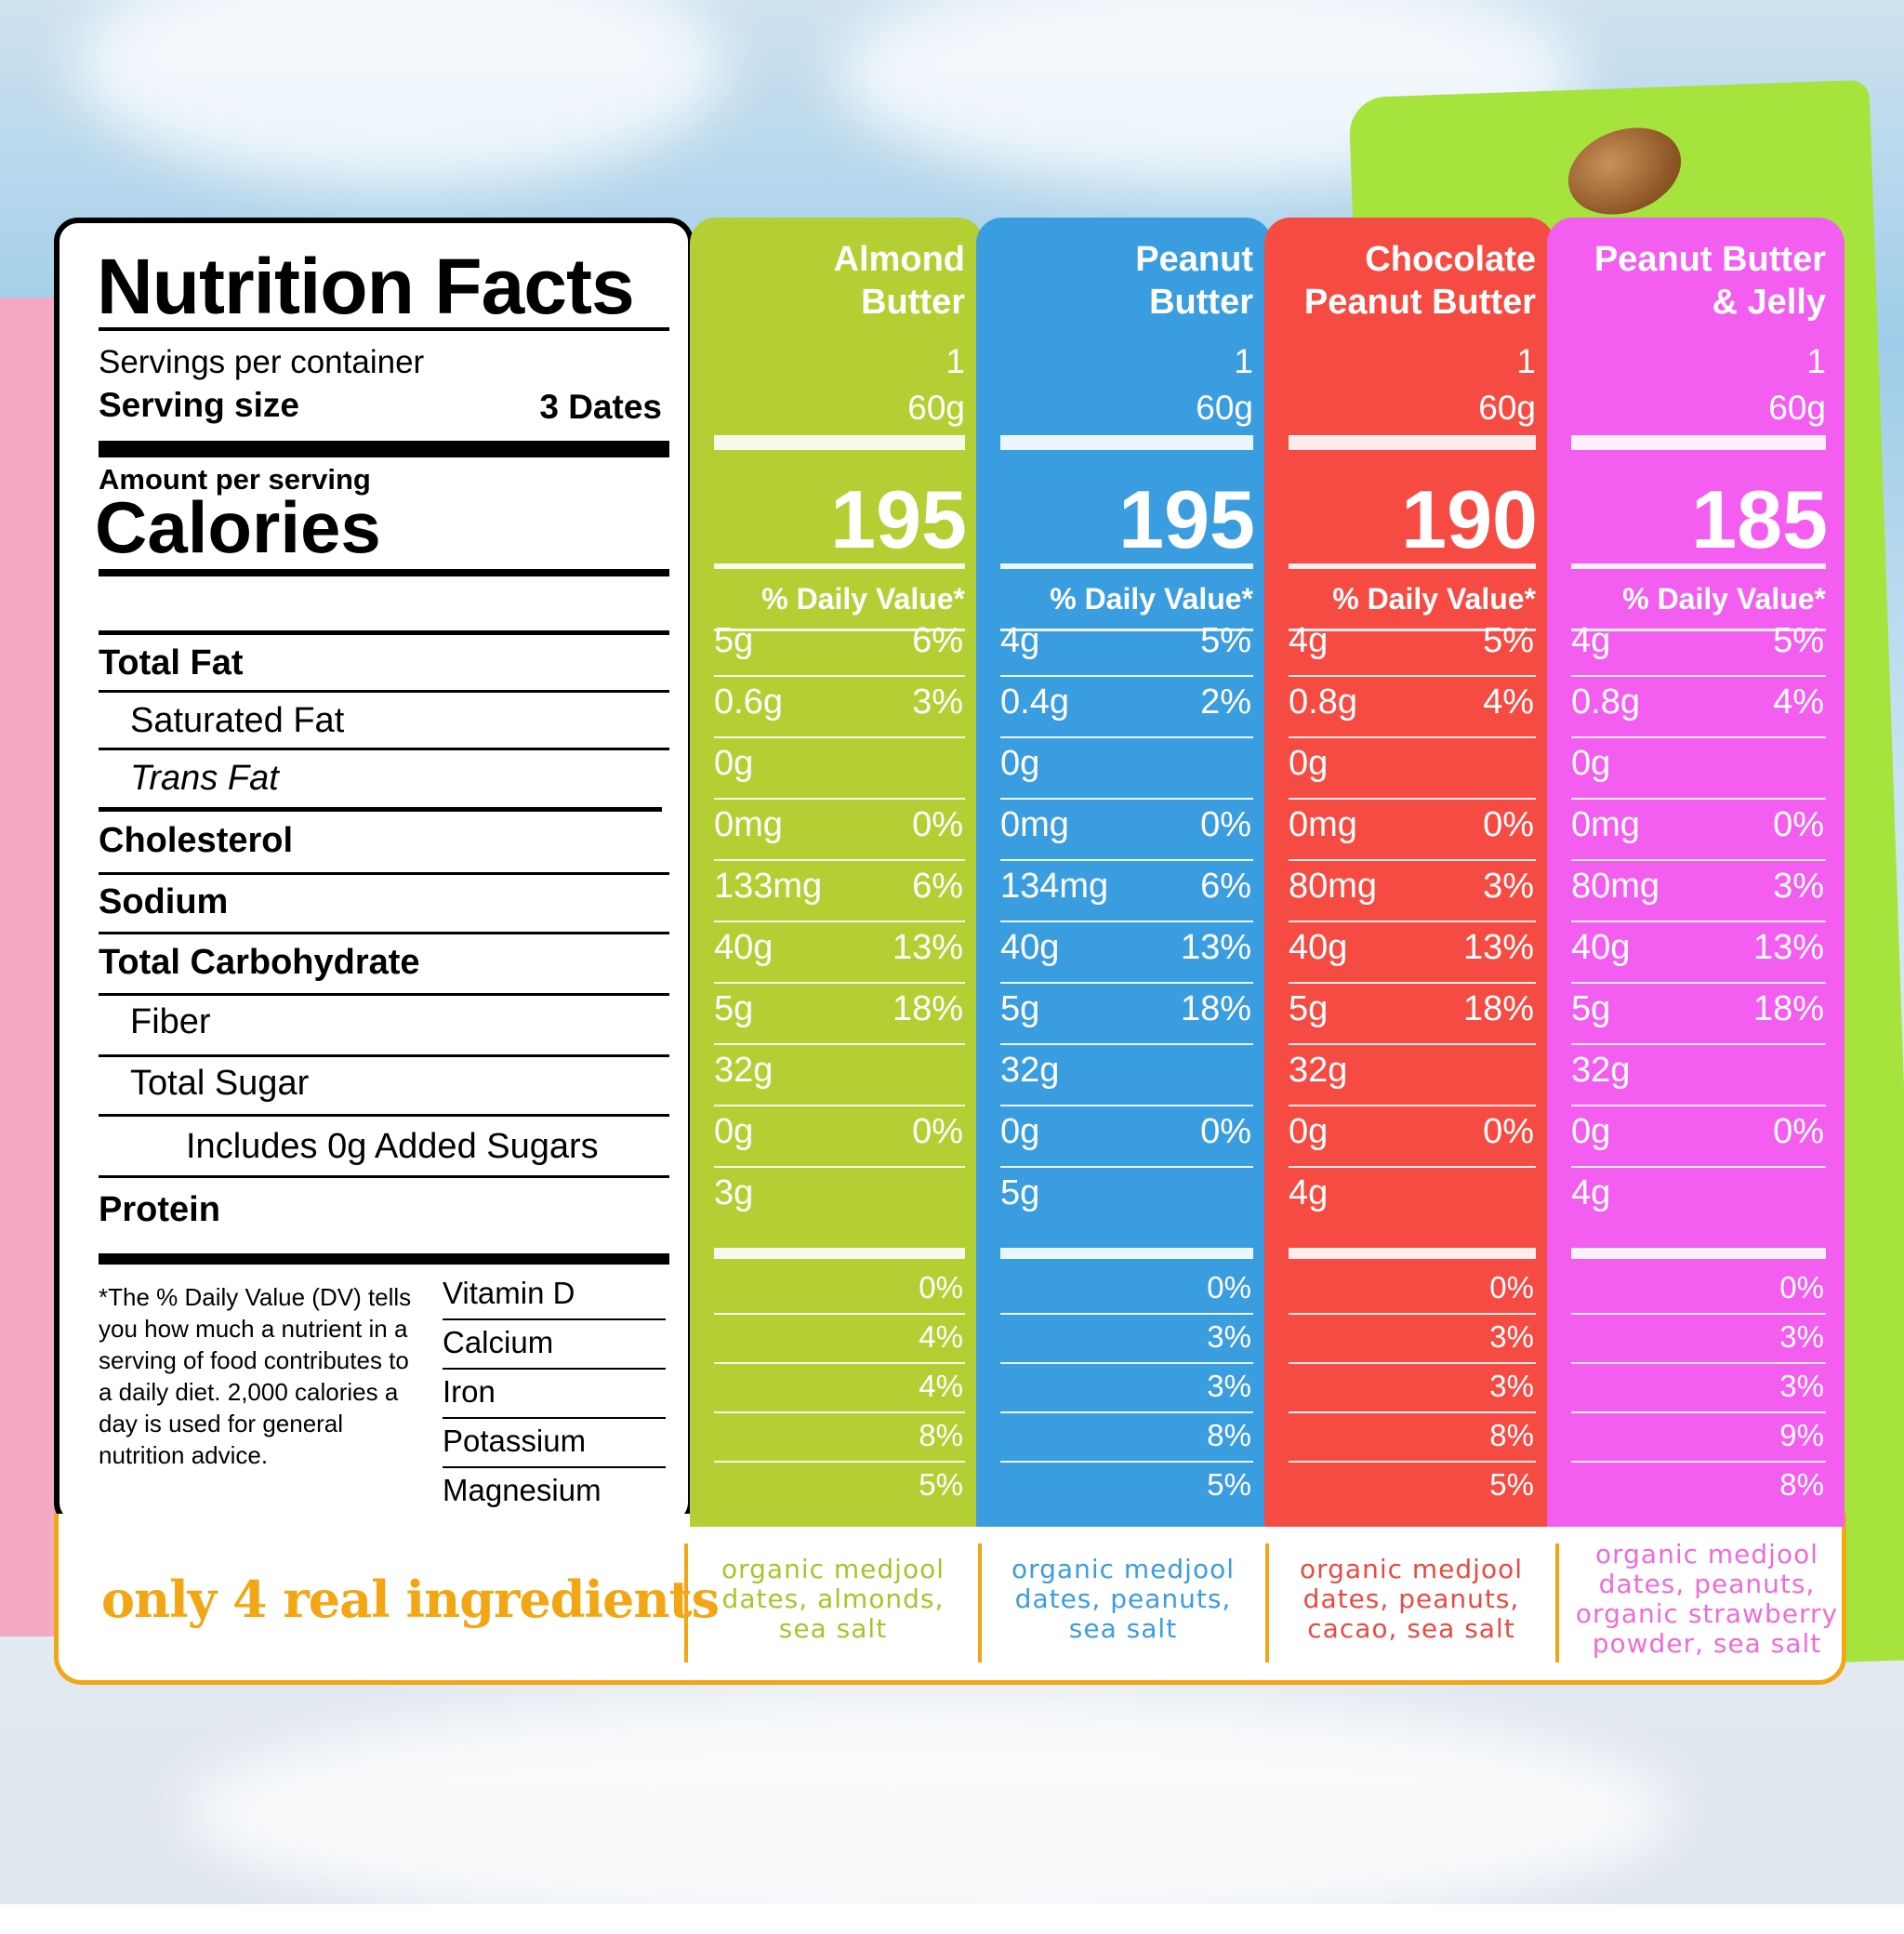  Describe the element at coordinates (1318, 948) in the screenshot. I see `nutrient-amount: 40g` at that location.